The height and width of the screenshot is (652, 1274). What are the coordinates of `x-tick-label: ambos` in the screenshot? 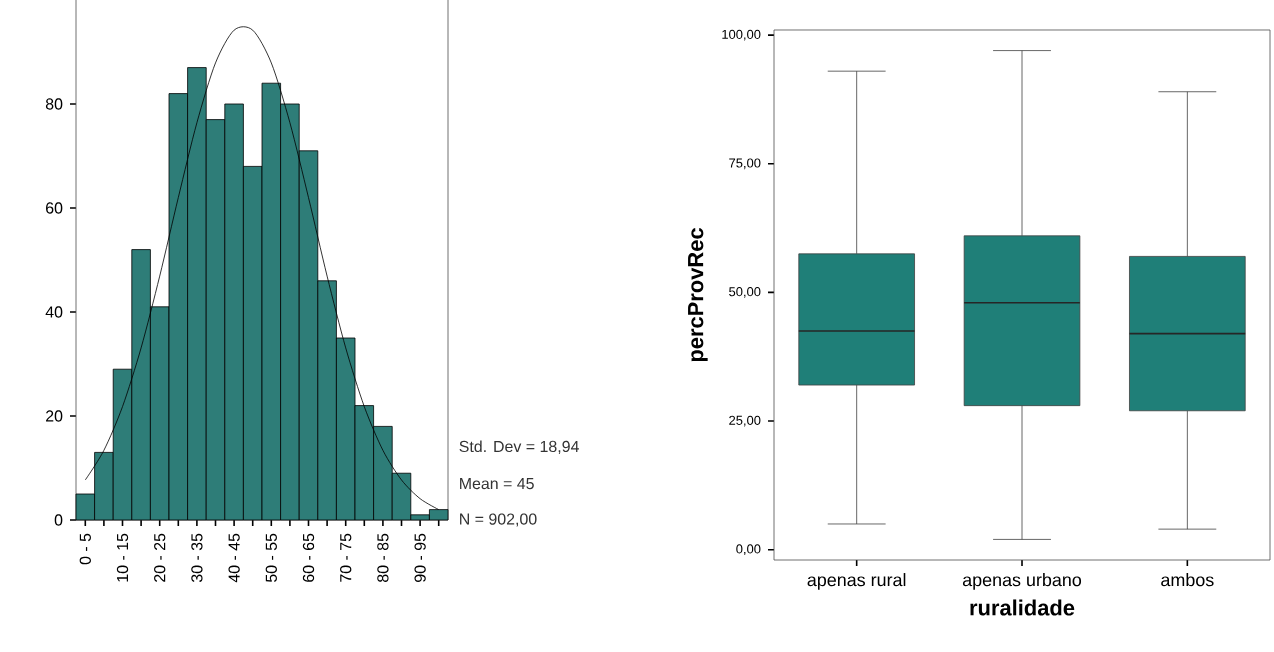 It's located at (1187, 580).